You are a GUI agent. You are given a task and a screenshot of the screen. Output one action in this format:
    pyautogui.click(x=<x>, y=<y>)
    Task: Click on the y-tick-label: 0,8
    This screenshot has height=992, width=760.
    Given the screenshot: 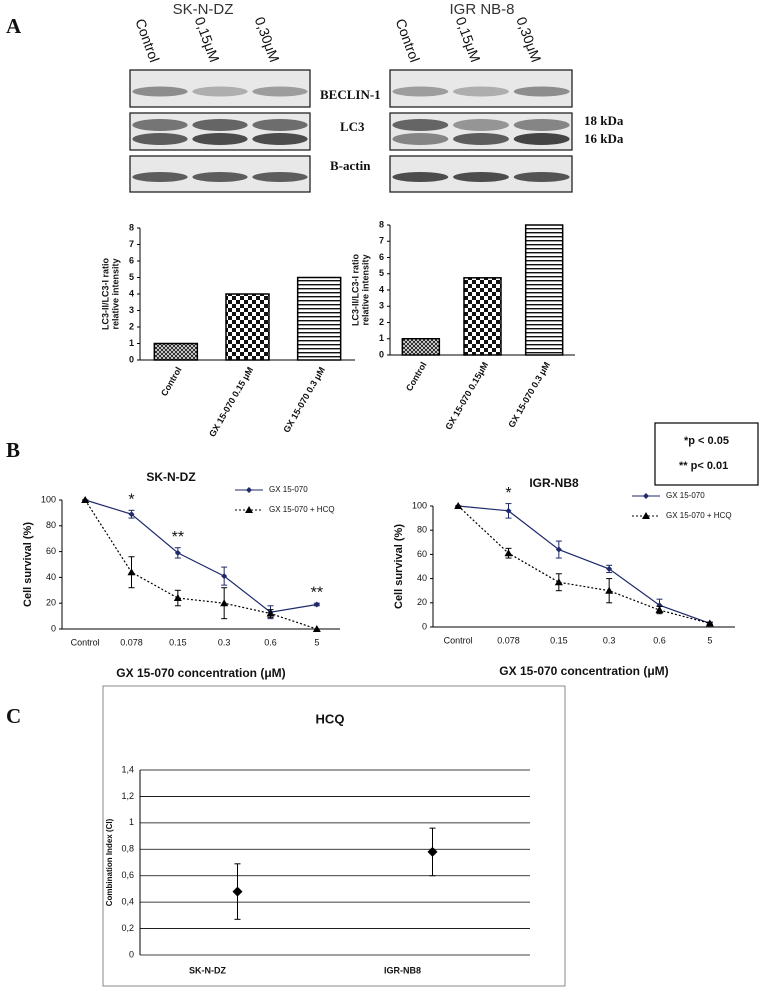 What is the action you would take?
    pyautogui.click(x=127, y=849)
    